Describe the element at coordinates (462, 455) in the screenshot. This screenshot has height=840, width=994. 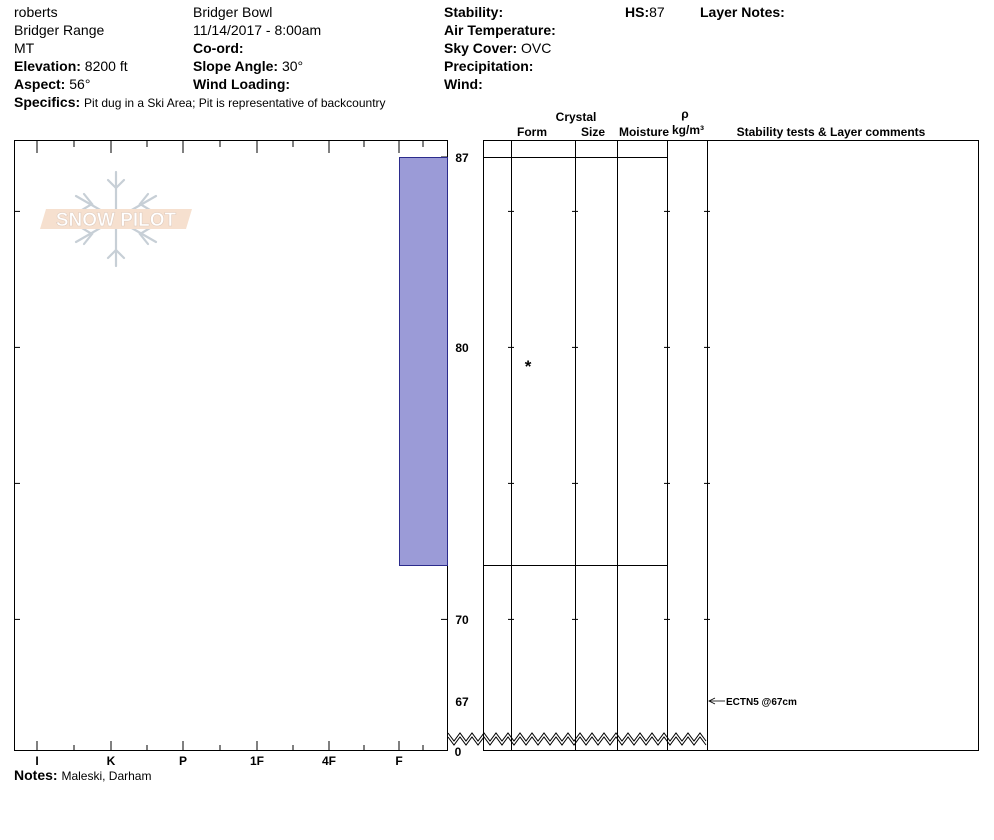
I see `depth-labels: 87 80 70 67 0` at that location.